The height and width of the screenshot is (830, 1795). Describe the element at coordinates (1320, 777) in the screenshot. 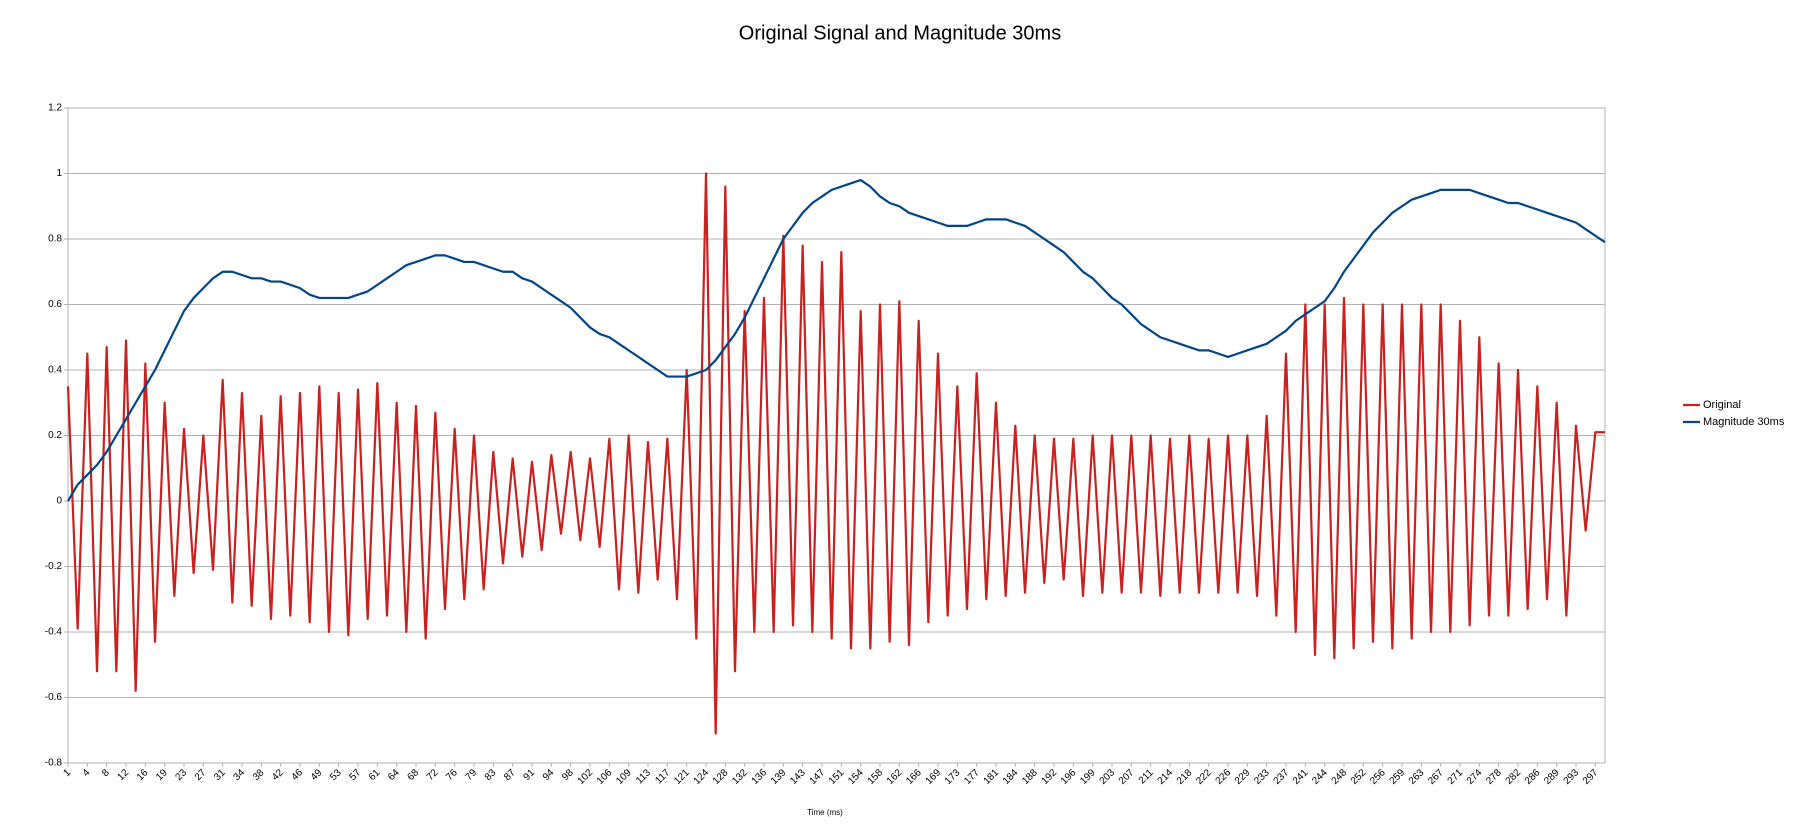

I see `x-tick-label: 244` at that location.